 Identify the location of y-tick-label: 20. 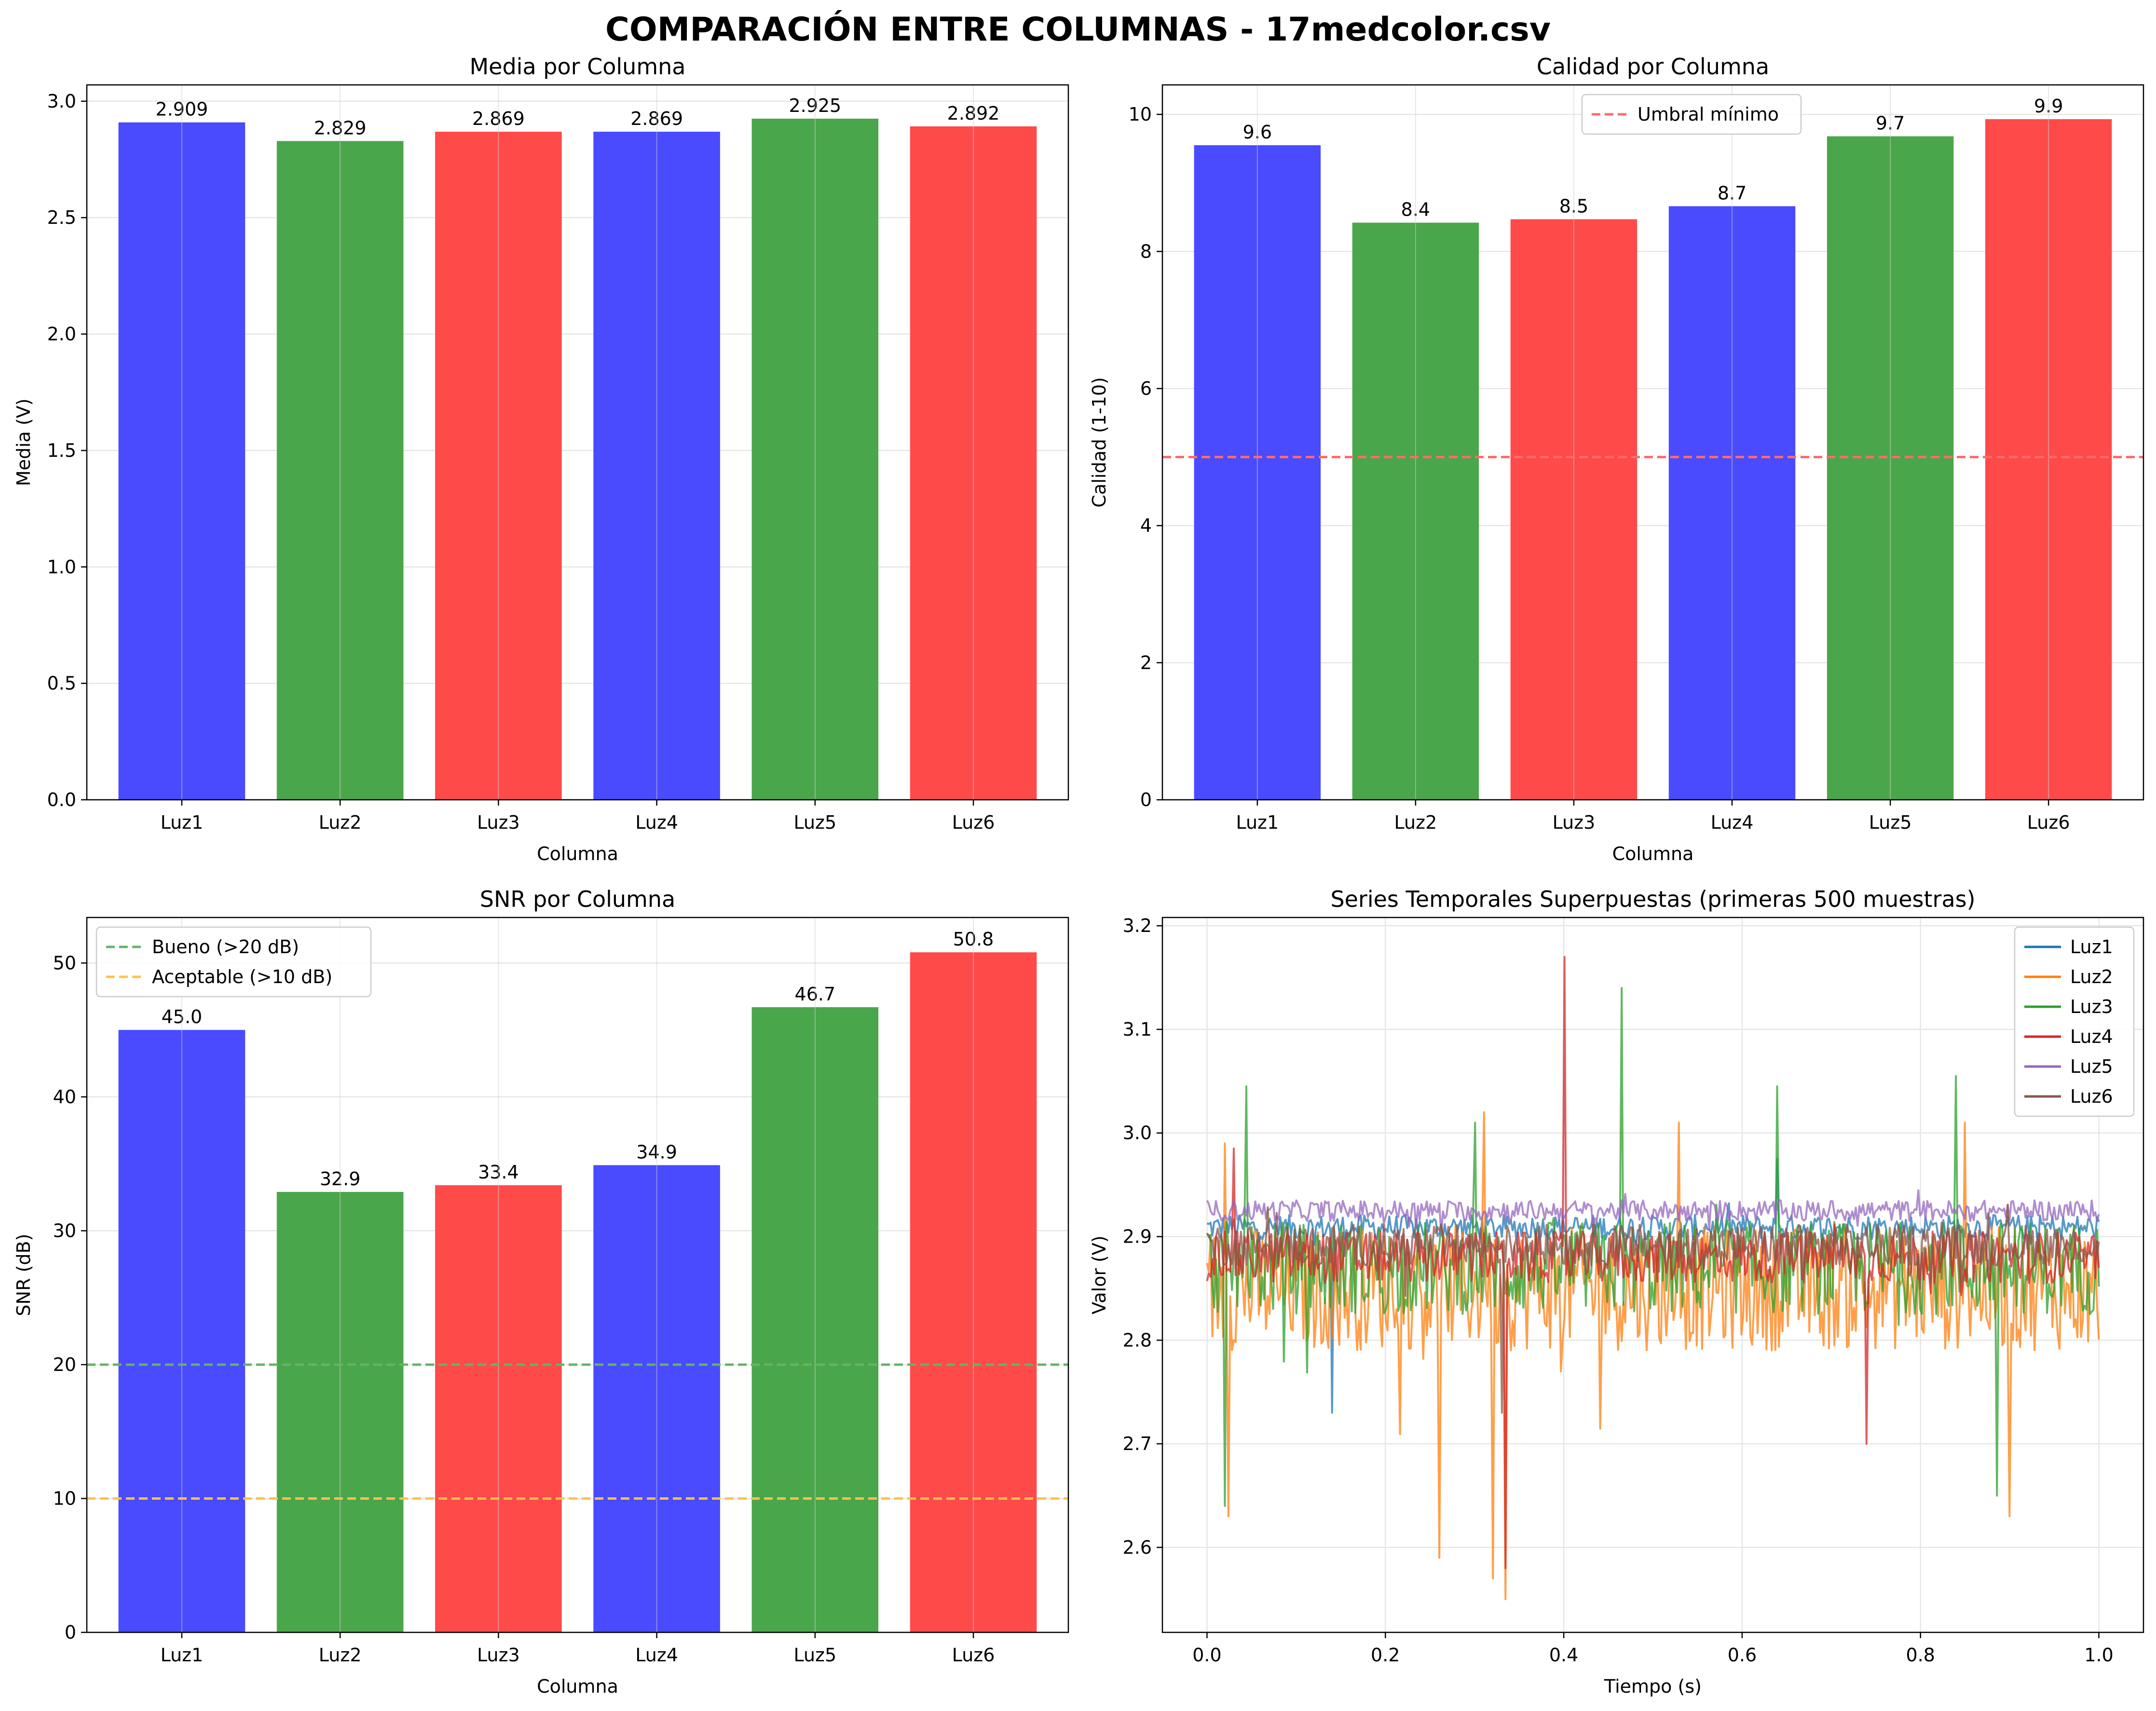
(64, 1364).